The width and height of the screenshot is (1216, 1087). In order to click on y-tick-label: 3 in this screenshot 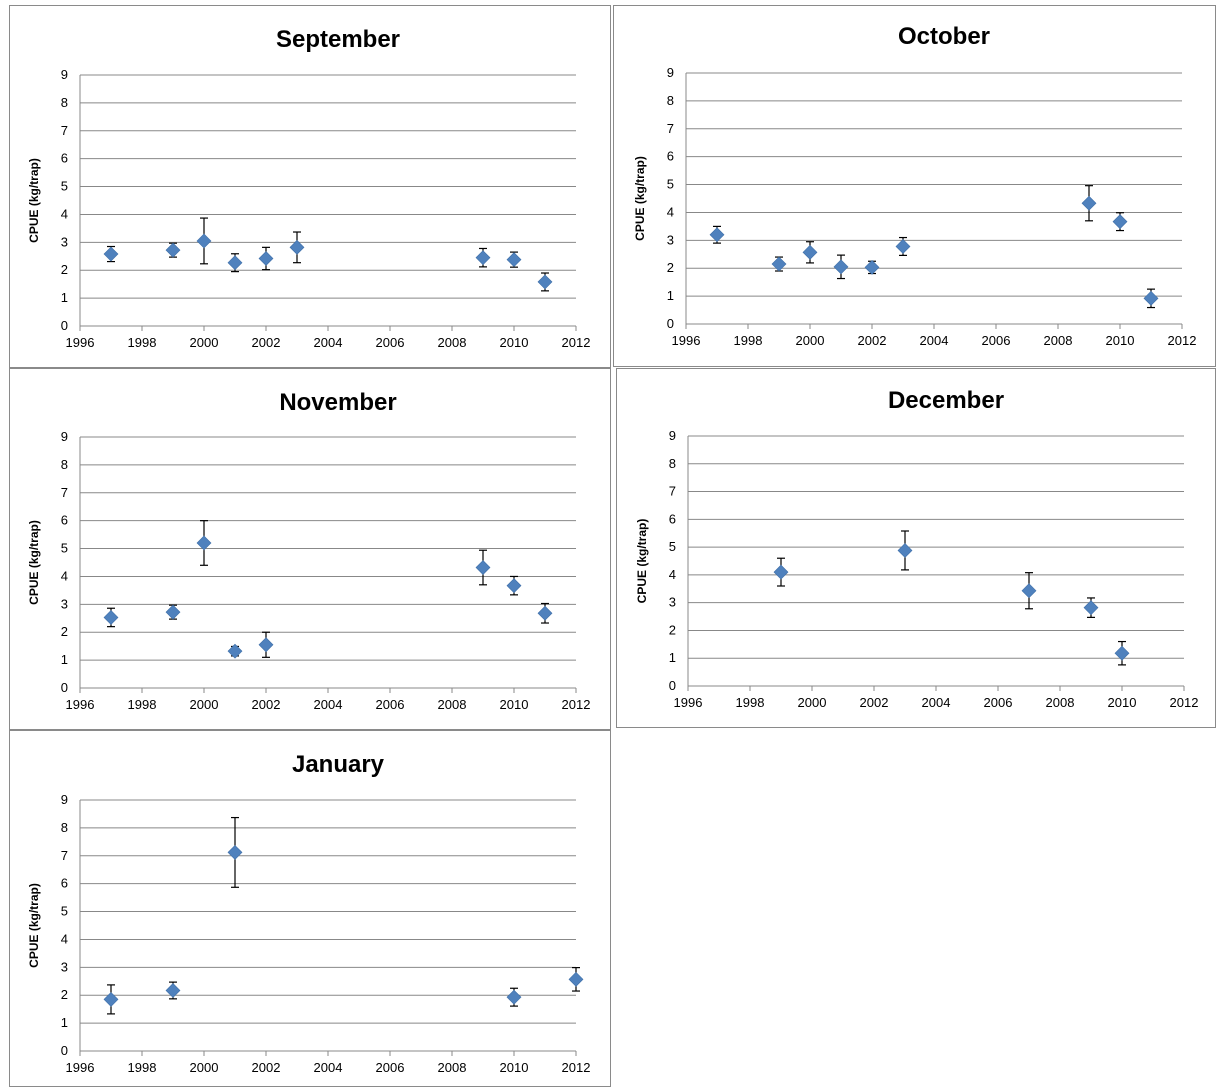, I will do `click(670, 239)`.